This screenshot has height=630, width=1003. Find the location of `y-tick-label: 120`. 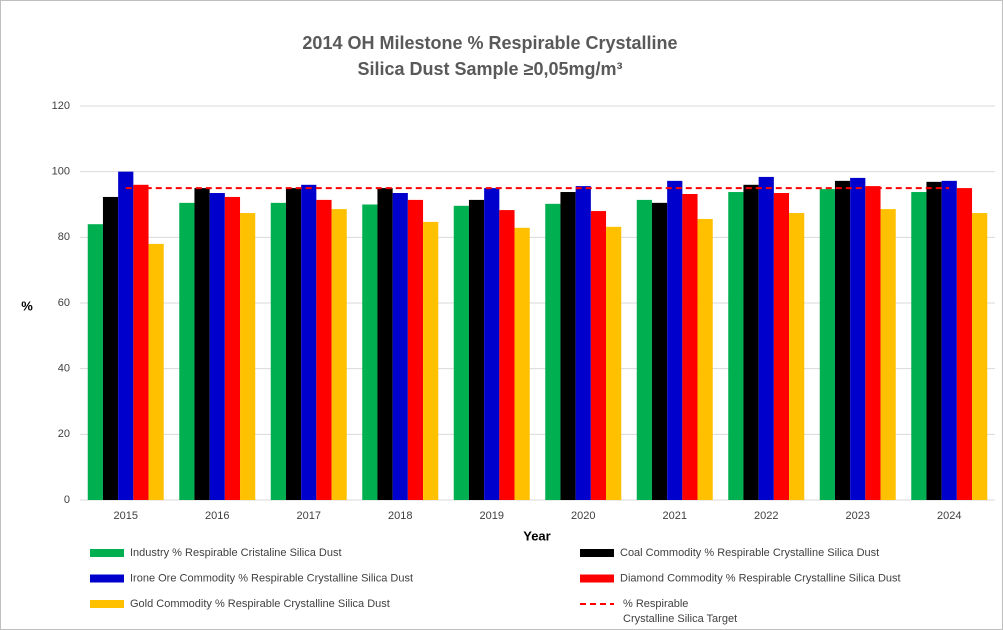

y-tick-label: 120 is located at coordinates (61, 106).